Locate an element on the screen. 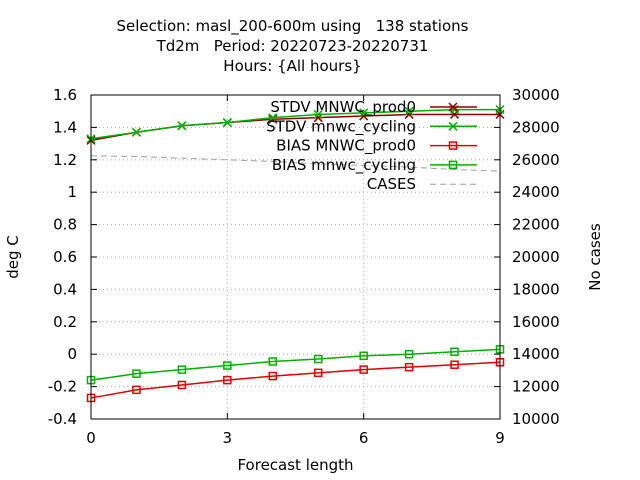  x-tick-label: 0 is located at coordinates (91, 438).